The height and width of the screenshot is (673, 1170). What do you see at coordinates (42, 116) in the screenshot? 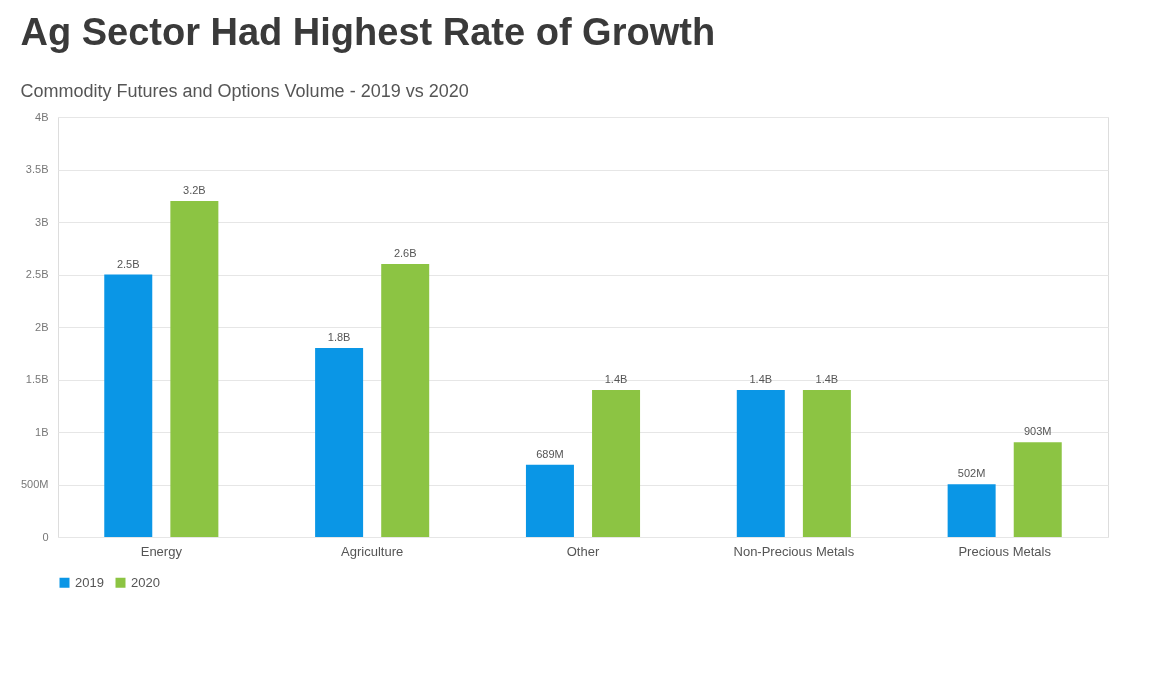
I see `y-tick-label: 4B` at bounding box center [42, 116].